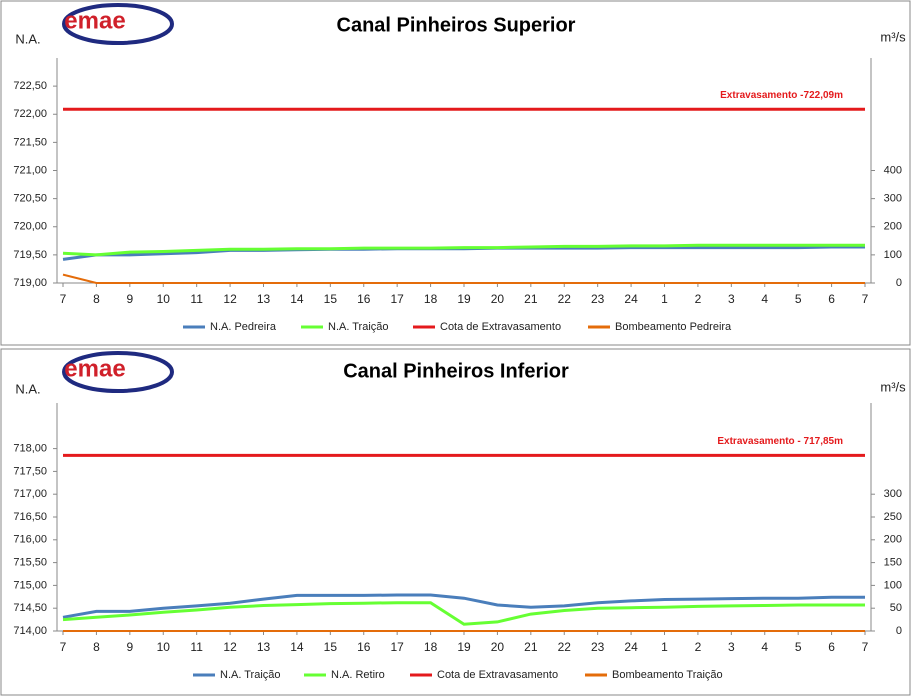 The height and width of the screenshot is (696, 912). Describe the element at coordinates (30, 142) in the screenshot. I see `y-tick-label: 721,50` at that location.